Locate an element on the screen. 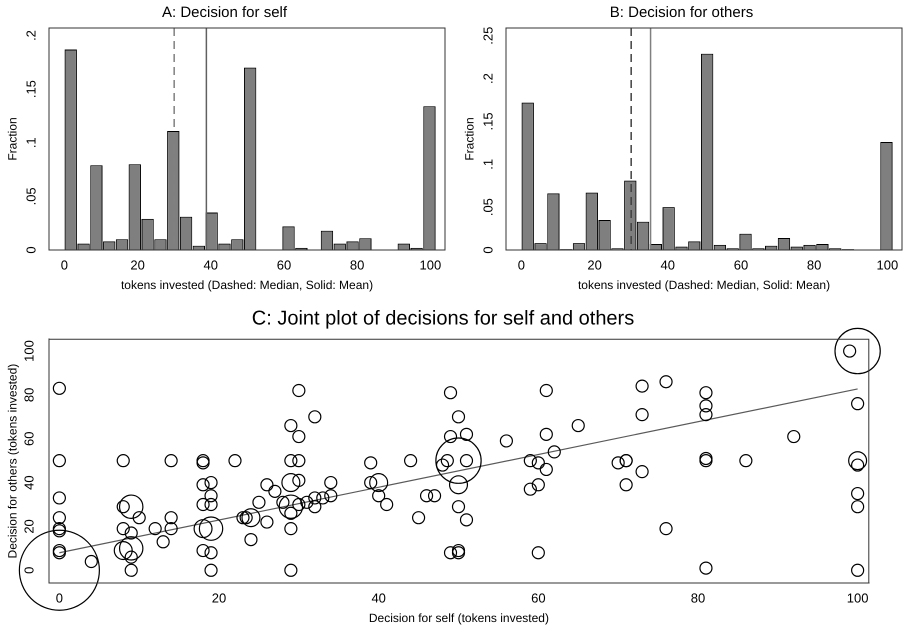 The height and width of the screenshot is (632, 914). y-tick-label: 20 is located at coordinates (29, 526).